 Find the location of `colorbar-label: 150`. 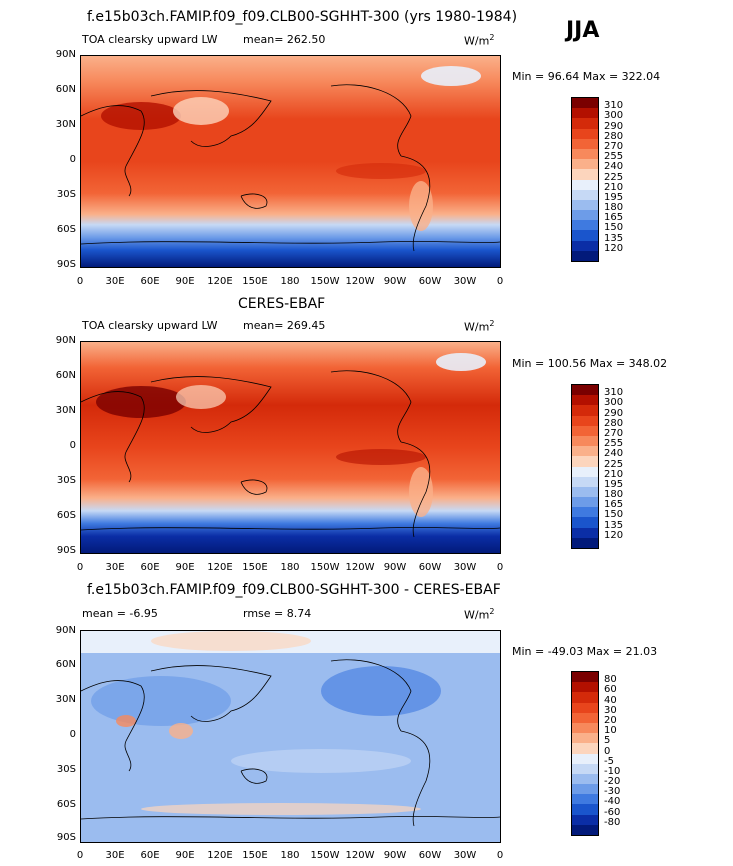

colorbar-label: 150 is located at coordinates (614, 228).